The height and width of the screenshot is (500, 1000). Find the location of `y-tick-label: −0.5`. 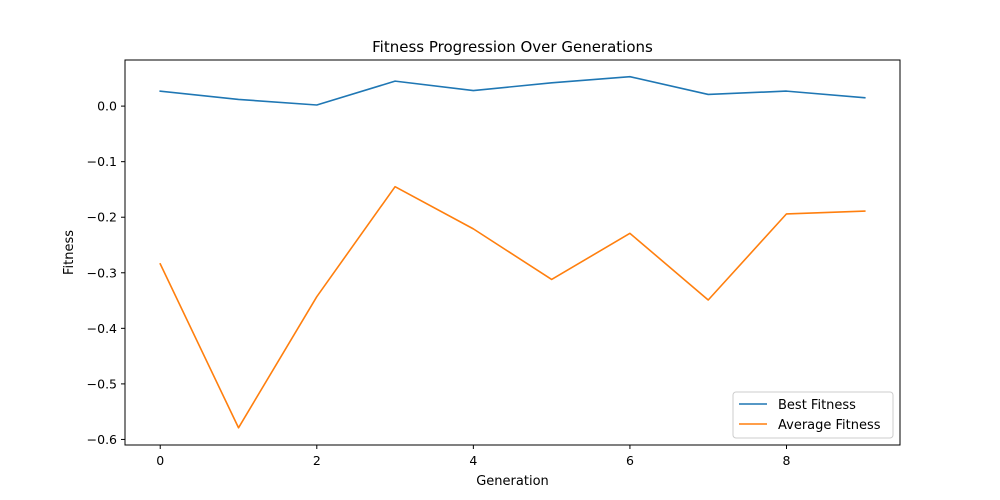

y-tick-label: −0.5 is located at coordinates (102, 383).